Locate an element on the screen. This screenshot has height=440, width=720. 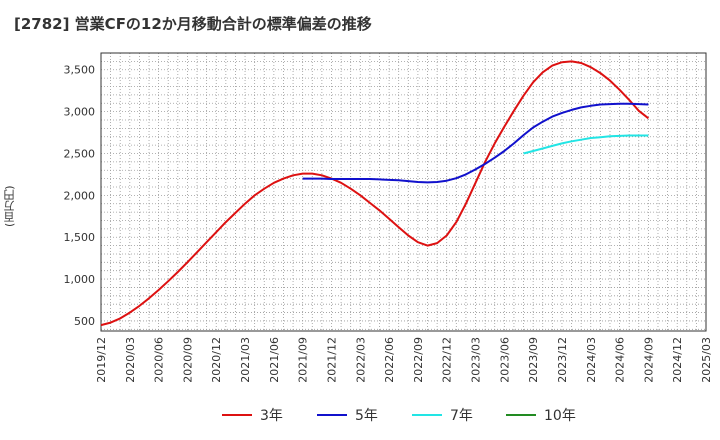
legend-label: 10年 is located at coordinates (560, 416).